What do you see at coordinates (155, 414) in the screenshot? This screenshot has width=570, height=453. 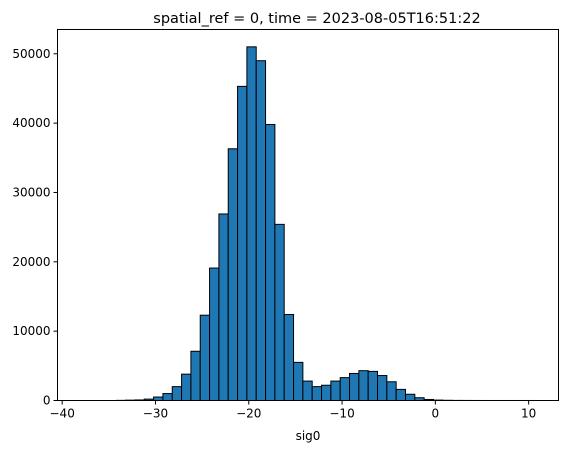 I see `x-tick-label: −30` at bounding box center [155, 414].